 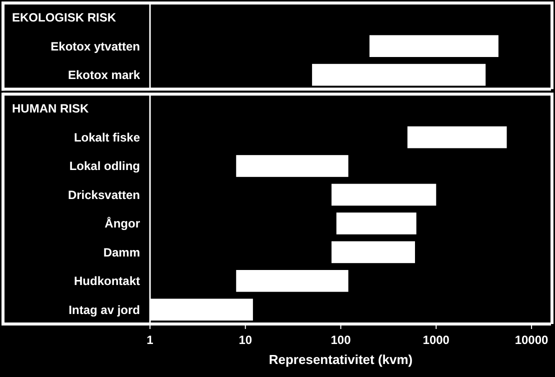 I want to click on y-tick-label: Damm, so click(x=121, y=252).